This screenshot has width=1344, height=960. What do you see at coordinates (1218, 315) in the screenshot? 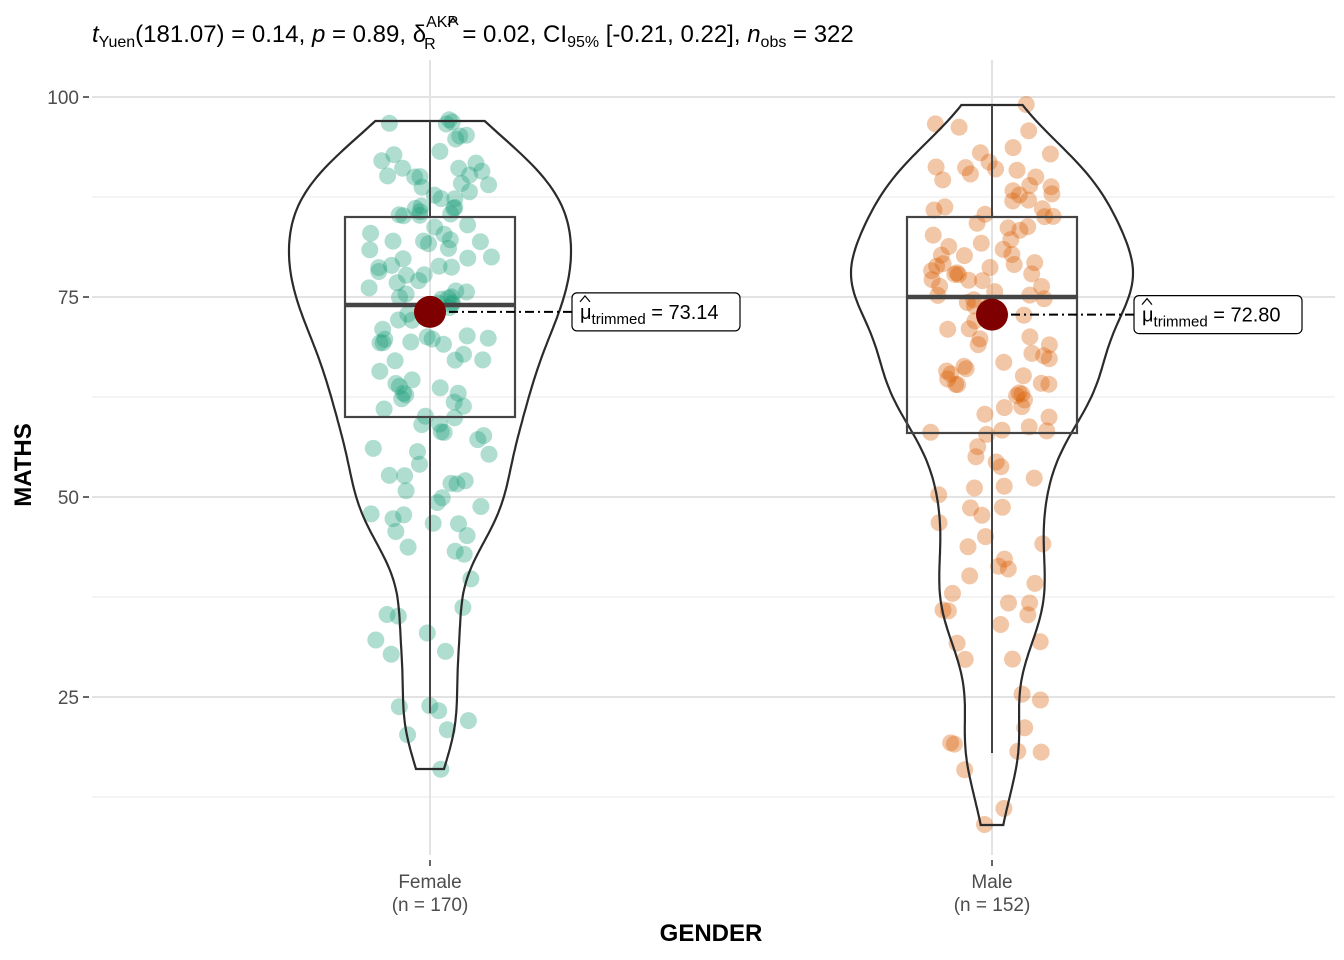
I see `mean-label-male: μtrimmed = 72.80` at bounding box center [1218, 315].